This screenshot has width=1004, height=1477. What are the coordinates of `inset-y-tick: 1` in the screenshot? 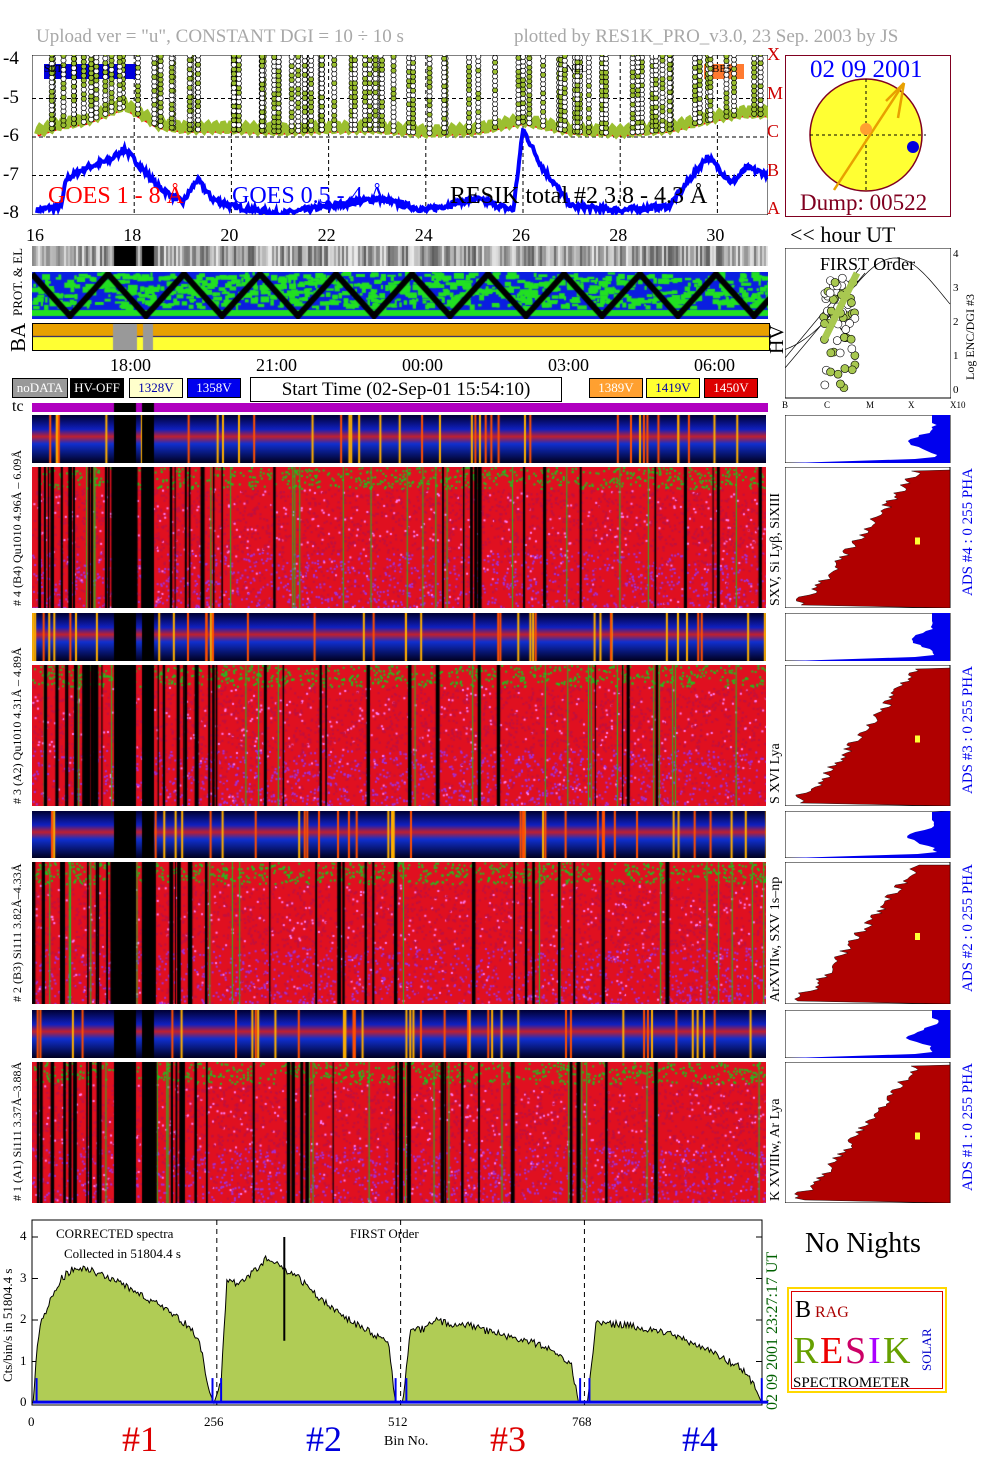 It's located at (956, 356).